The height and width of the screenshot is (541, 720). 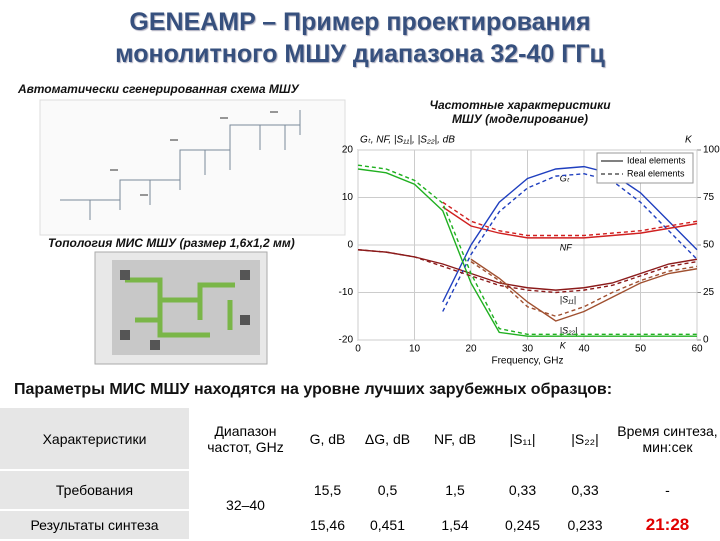 I want to click on header-cell: |S₁₁|, so click(x=522, y=439).